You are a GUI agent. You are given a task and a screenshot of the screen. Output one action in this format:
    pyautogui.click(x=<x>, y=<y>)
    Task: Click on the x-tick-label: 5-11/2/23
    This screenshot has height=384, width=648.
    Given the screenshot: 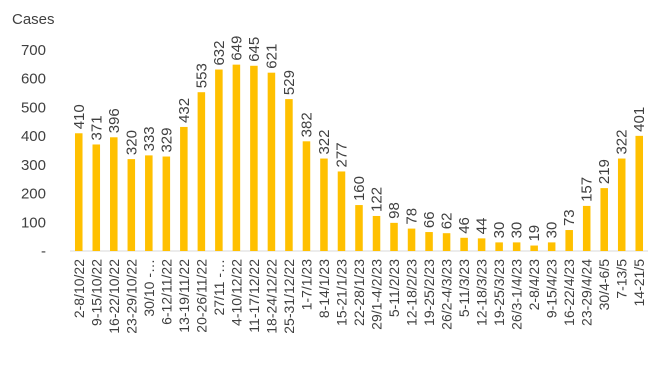 What is the action you would take?
    pyautogui.click(x=394, y=288)
    